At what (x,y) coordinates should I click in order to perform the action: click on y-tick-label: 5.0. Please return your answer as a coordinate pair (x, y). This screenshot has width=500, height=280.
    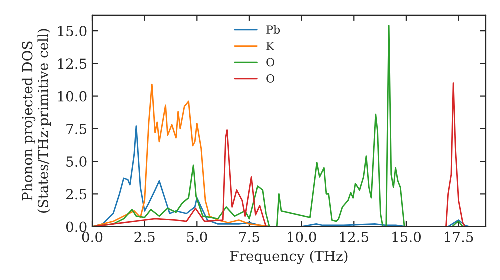
    Looking at the image, I should click on (76, 162).